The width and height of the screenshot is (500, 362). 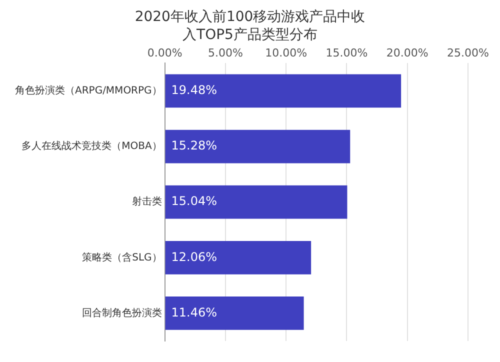 I want to click on y-tick-label: 角色扮演类（ARPG/MMORPG）, so click(x=88, y=90).